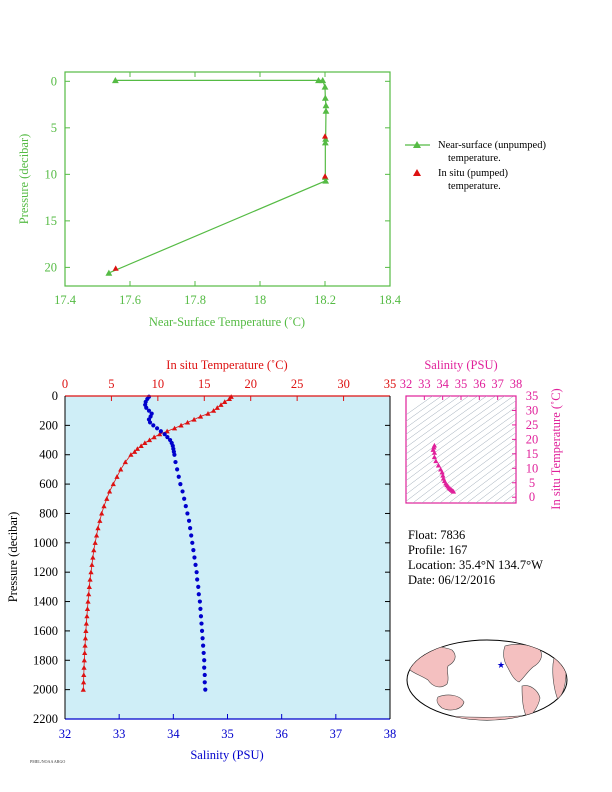 The image size is (612, 792). Describe the element at coordinates (48, 484) in the screenshot. I see `pressure-tick-label: 600` at that location.